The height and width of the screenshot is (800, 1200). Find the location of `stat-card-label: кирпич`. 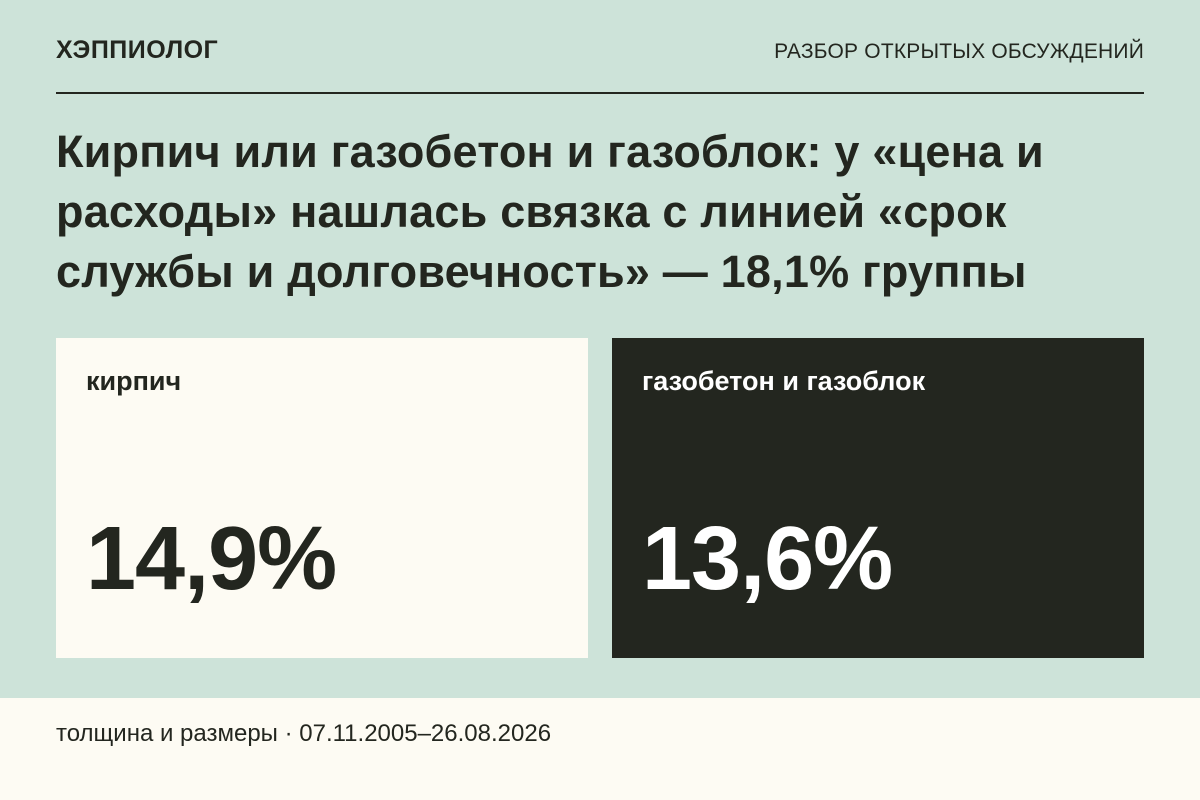

stat-card-label: кирпич is located at coordinates (134, 381).